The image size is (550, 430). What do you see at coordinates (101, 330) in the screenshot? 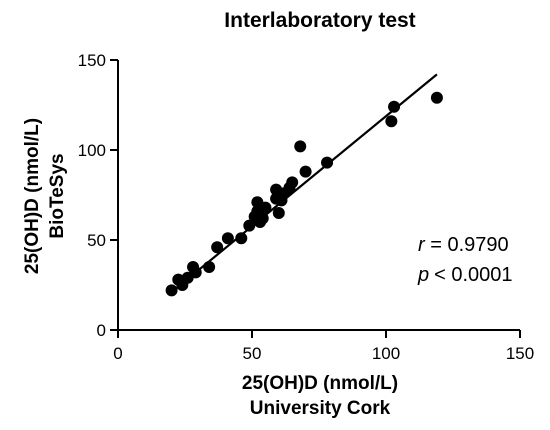
I see `y-tick-label: 0` at bounding box center [101, 330].